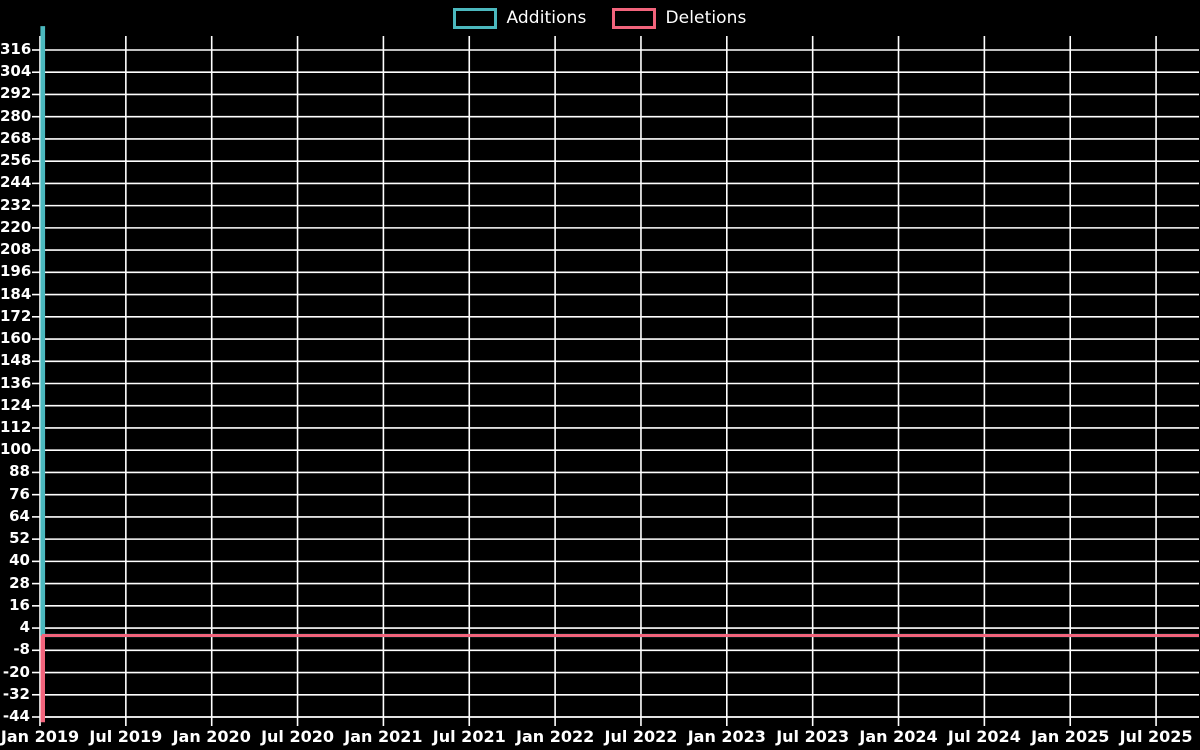 Image resolution: width=1200 pixels, height=750 pixels. Describe the element at coordinates (16, 293) in the screenshot. I see `y-tick-label: 184` at that location.